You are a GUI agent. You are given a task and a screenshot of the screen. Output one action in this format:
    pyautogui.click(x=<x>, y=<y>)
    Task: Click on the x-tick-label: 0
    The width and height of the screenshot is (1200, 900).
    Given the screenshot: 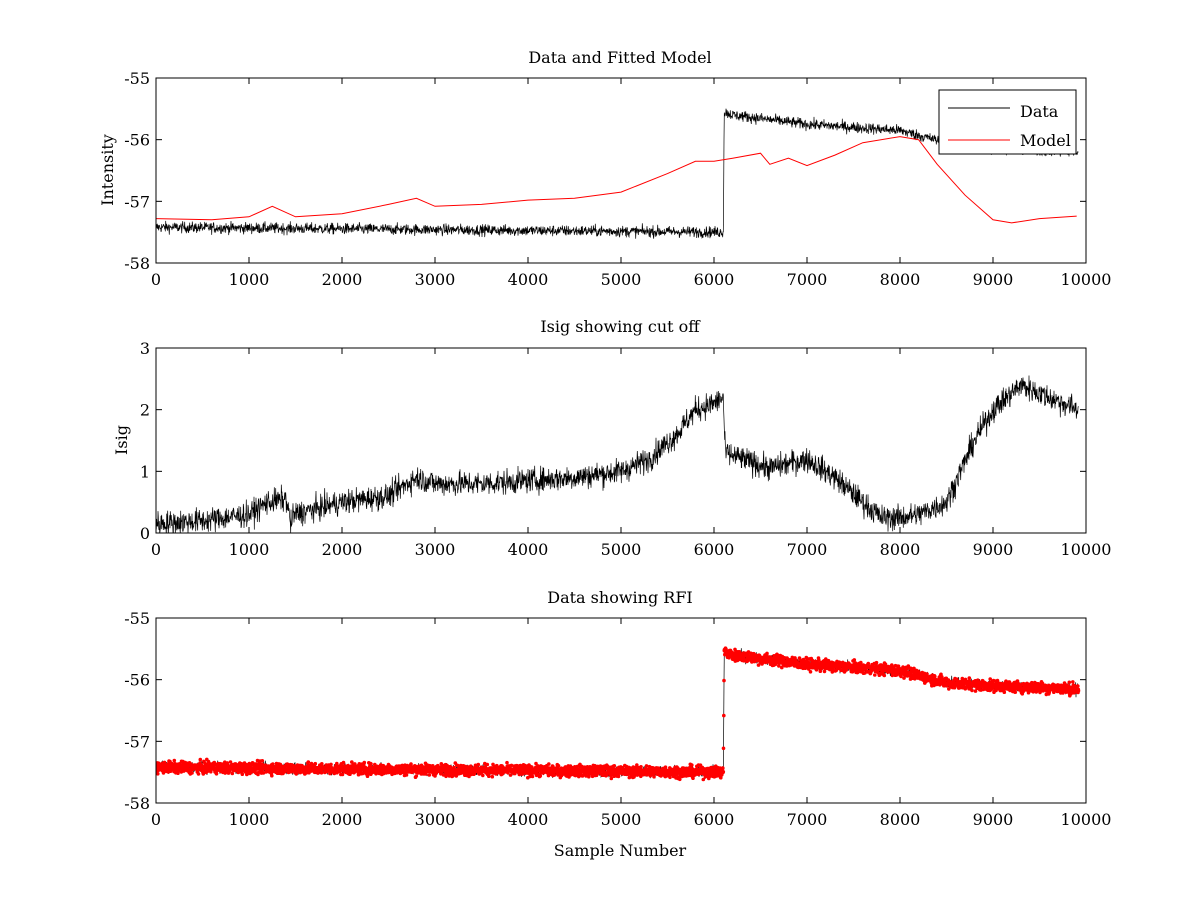 What is the action you would take?
    pyautogui.click(x=156, y=549)
    